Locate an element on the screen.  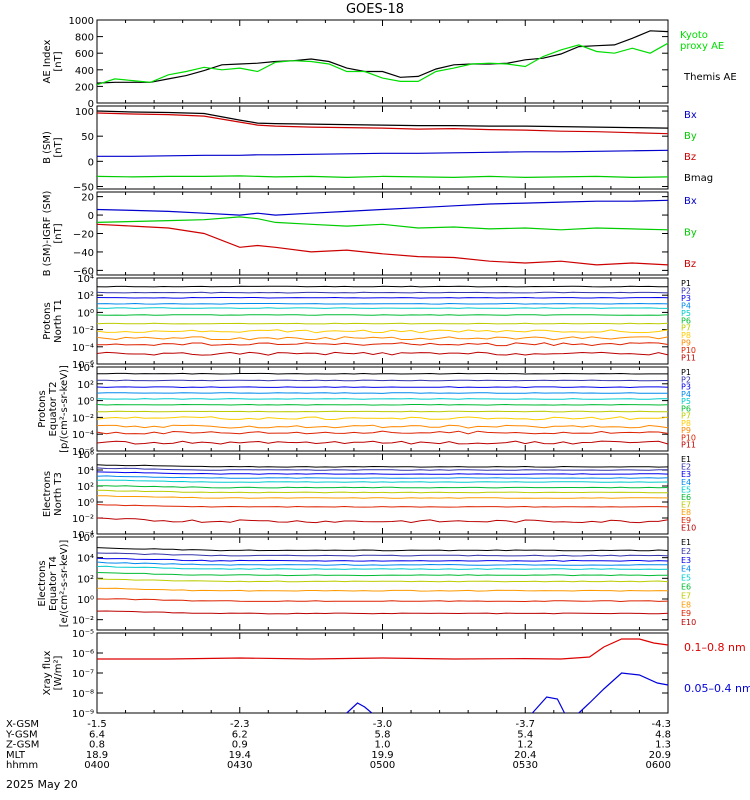
footer-row-value: 0500 is located at coordinates (382, 765).